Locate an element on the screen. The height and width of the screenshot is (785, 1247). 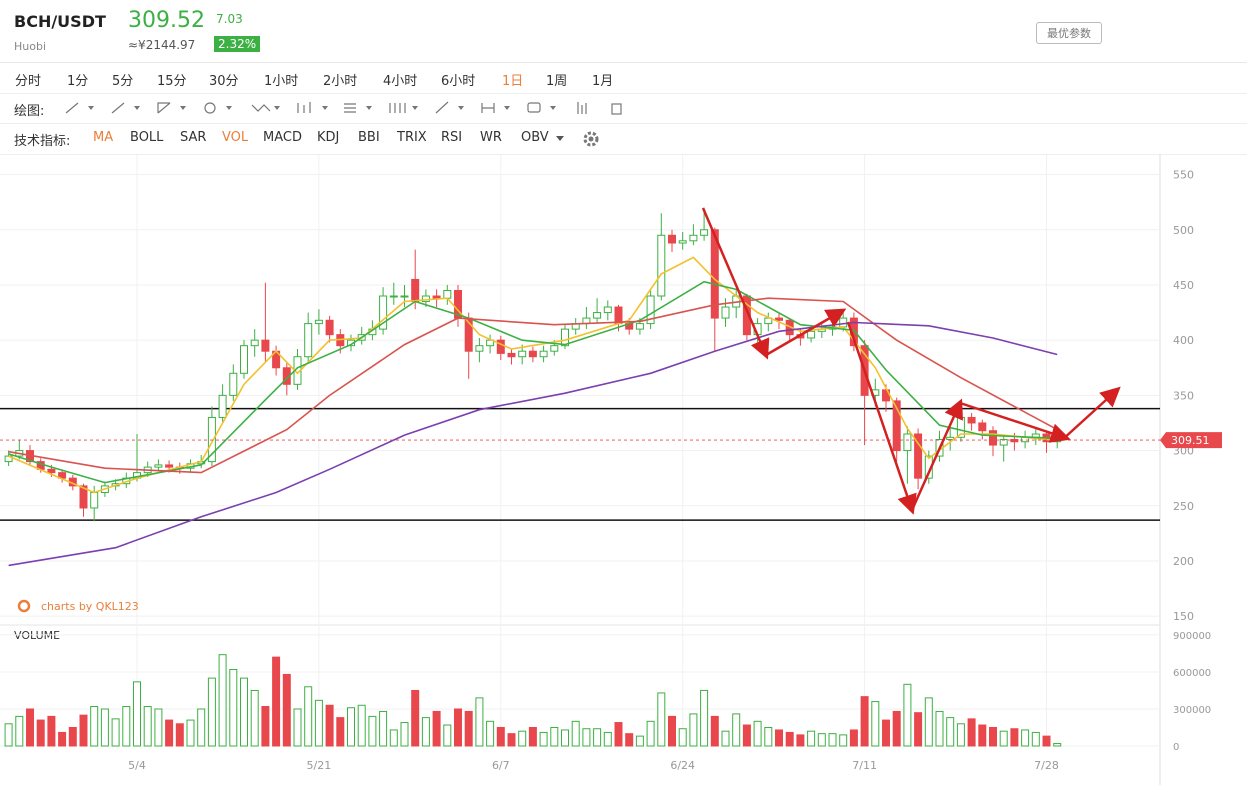
y-tick-label: 600000 is located at coordinates (1192, 673).